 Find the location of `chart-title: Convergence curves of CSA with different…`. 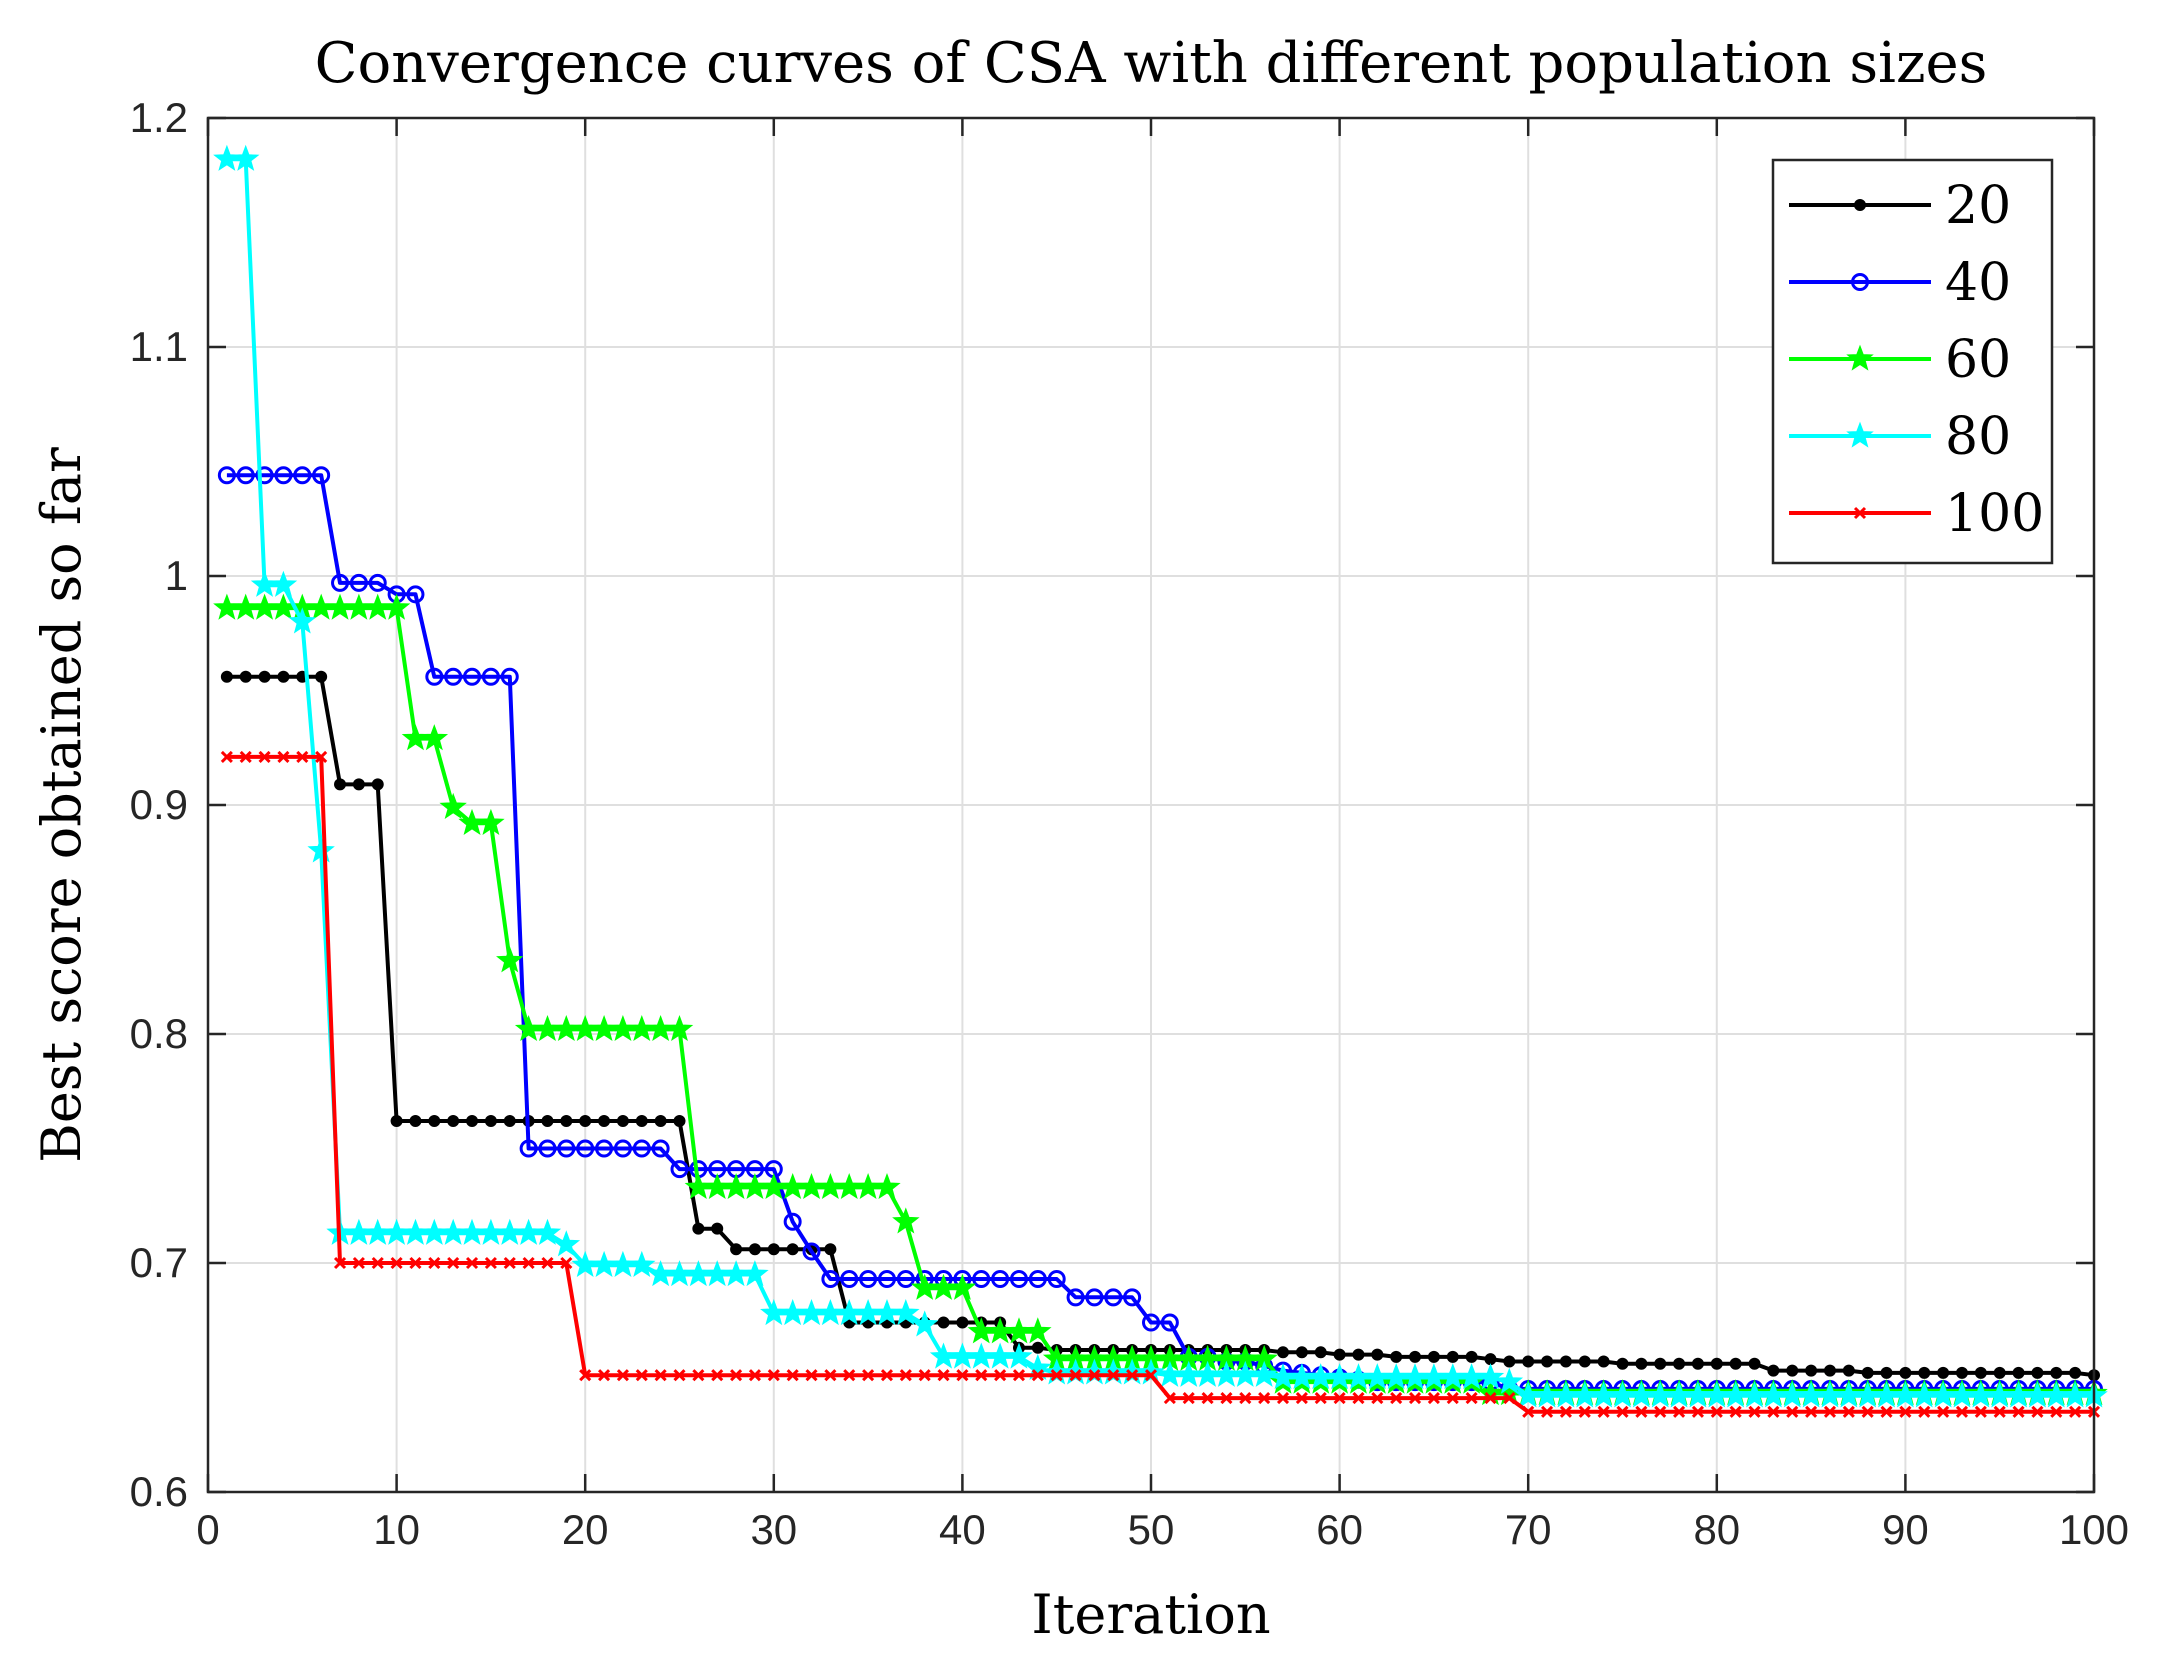

chart-title: Convergence curves of CSA with different… is located at coordinates (1151, 63).